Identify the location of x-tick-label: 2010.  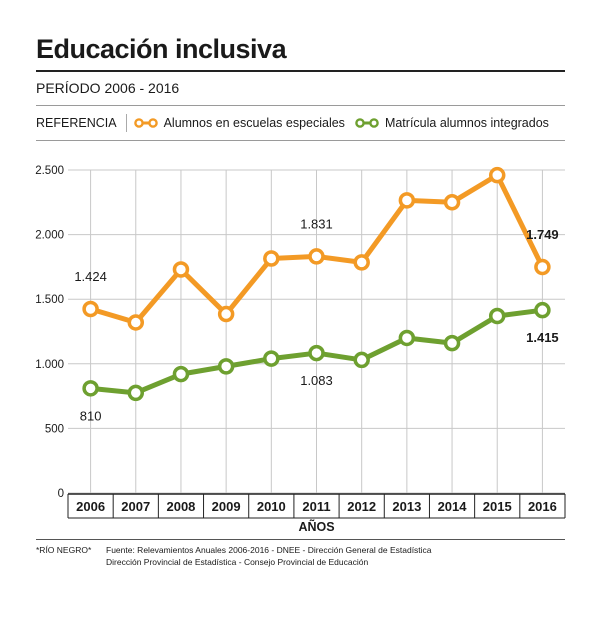
(271, 506).